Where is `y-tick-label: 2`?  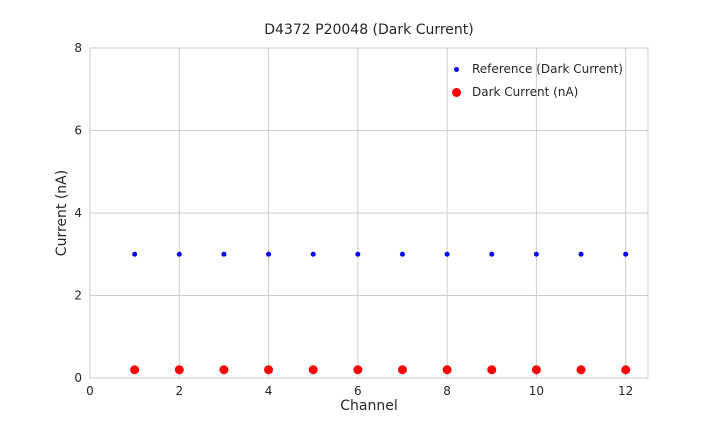 y-tick-label: 2 is located at coordinates (78, 296).